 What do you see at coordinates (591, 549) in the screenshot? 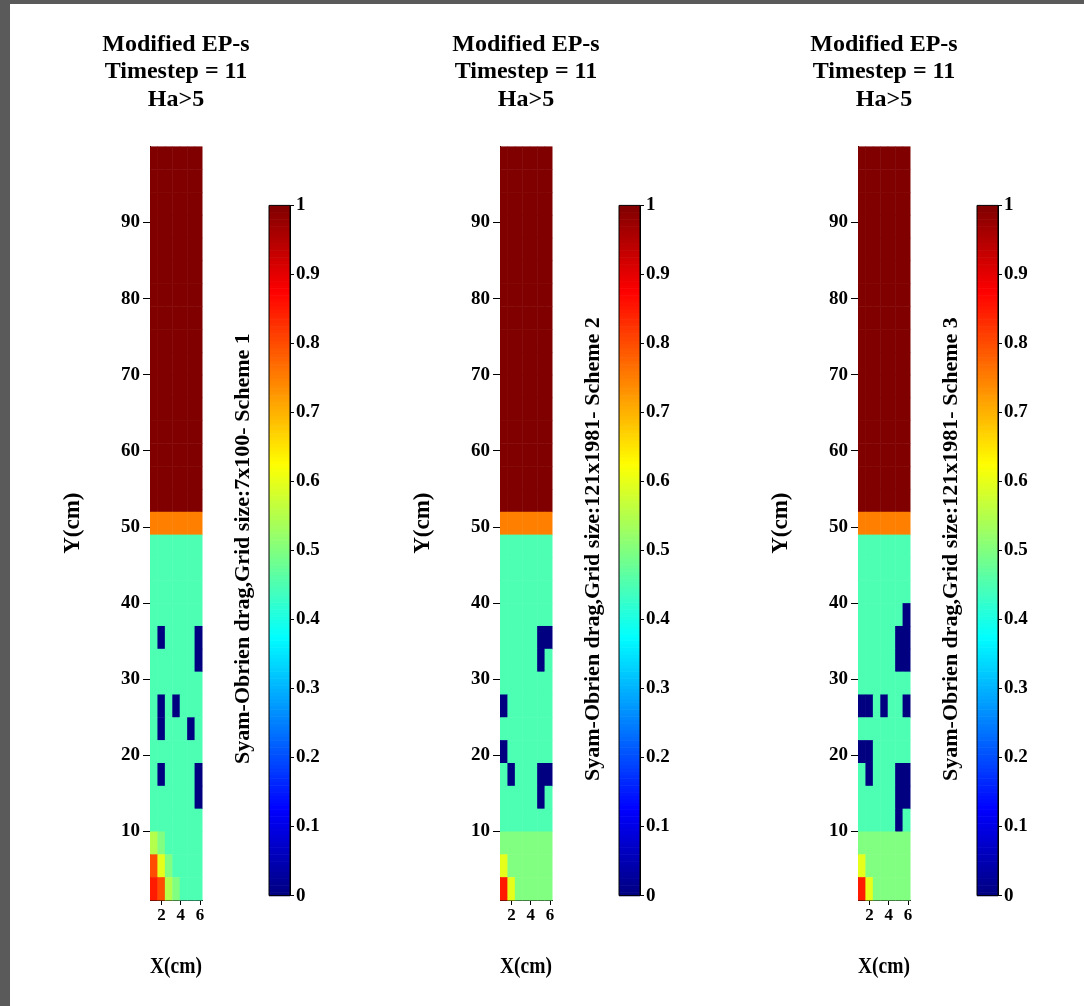
I see `color-bar-title: Syam-Obrien drag,Grid size:121x1981- Scheme 2` at bounding box center [591, 549].